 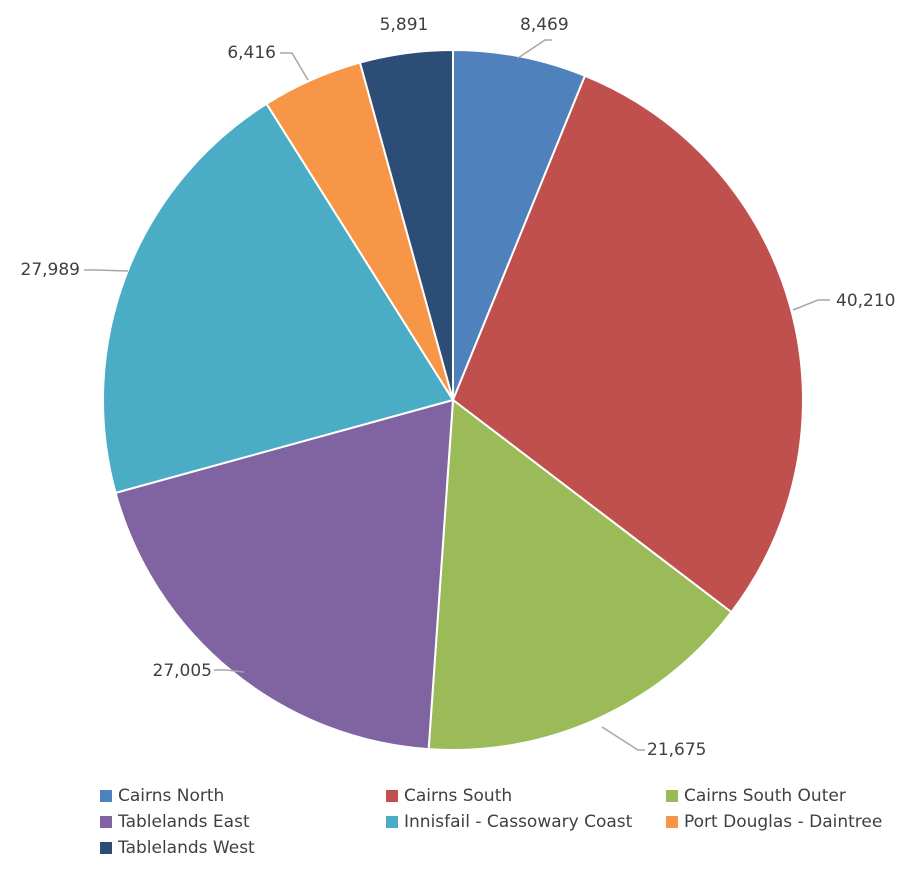 I want to click on legend-item: Cairns South, so click(x=449, y=796).